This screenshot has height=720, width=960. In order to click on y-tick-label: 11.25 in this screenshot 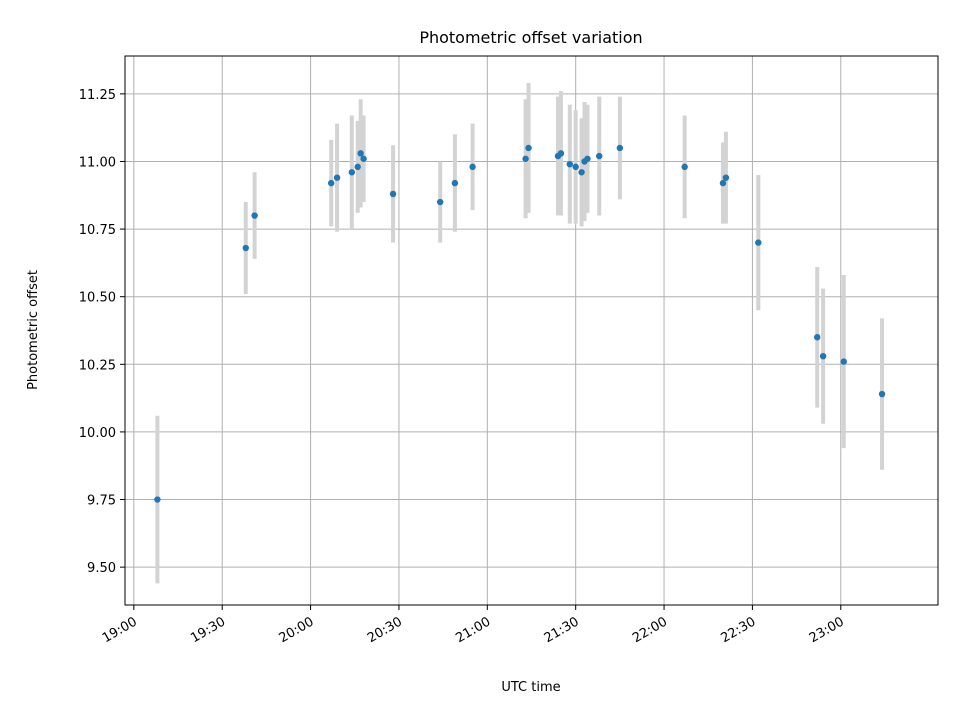, I will do `click(97, 95)`.